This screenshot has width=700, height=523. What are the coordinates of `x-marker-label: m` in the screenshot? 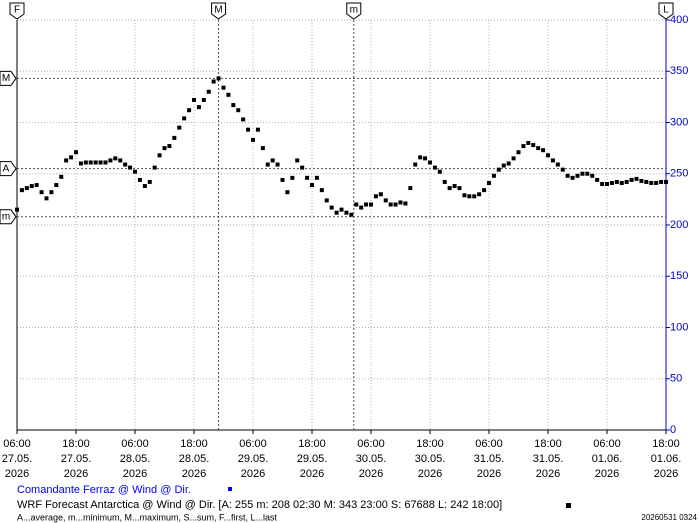 It's located at (354, 10).